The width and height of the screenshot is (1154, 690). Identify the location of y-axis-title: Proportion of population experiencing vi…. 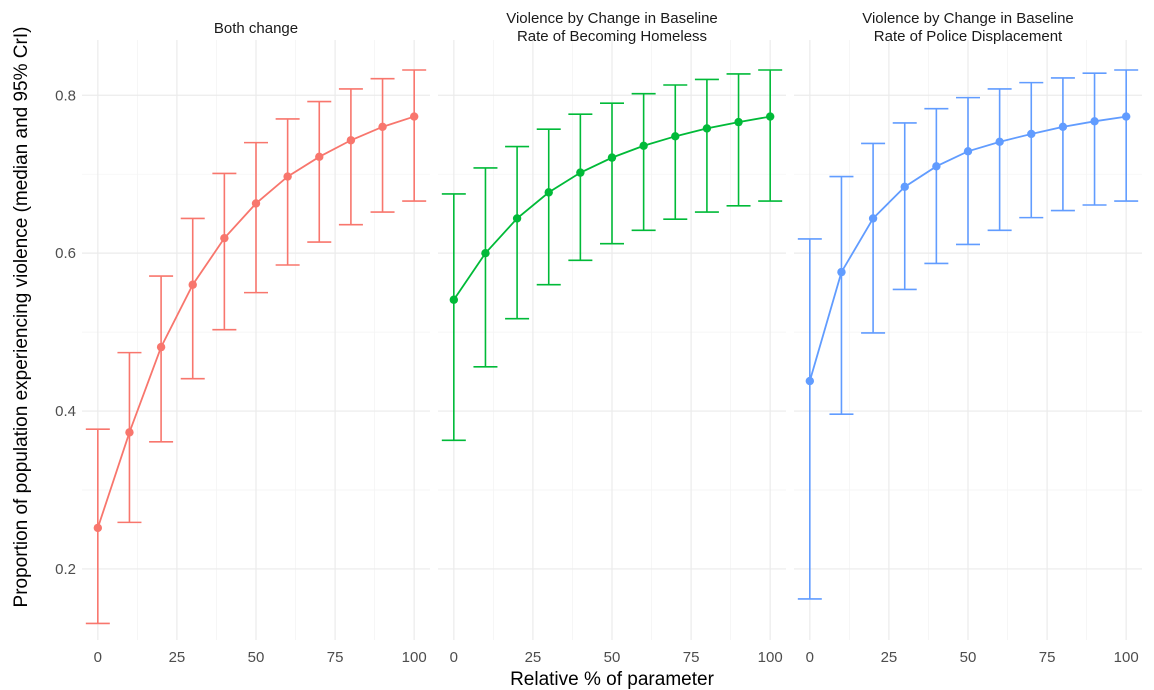
(21, 317).